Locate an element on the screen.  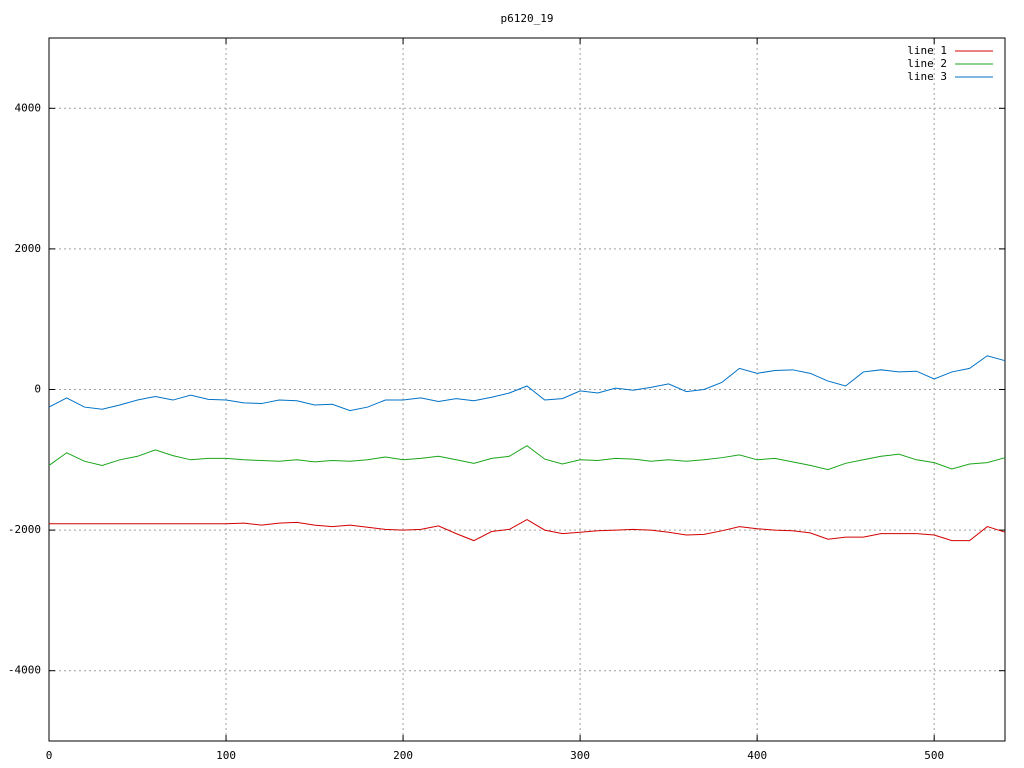
x-tick-label: 300 is located at coordinates (580, 755).